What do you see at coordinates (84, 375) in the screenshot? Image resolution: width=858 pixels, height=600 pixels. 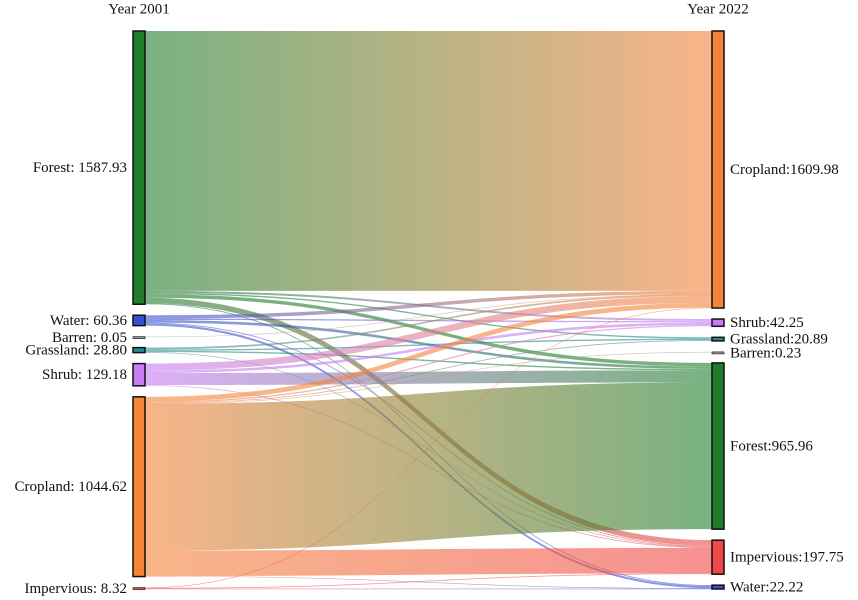 I see `node-label: Shrub: 129.18` at bounding box center [84, 375].